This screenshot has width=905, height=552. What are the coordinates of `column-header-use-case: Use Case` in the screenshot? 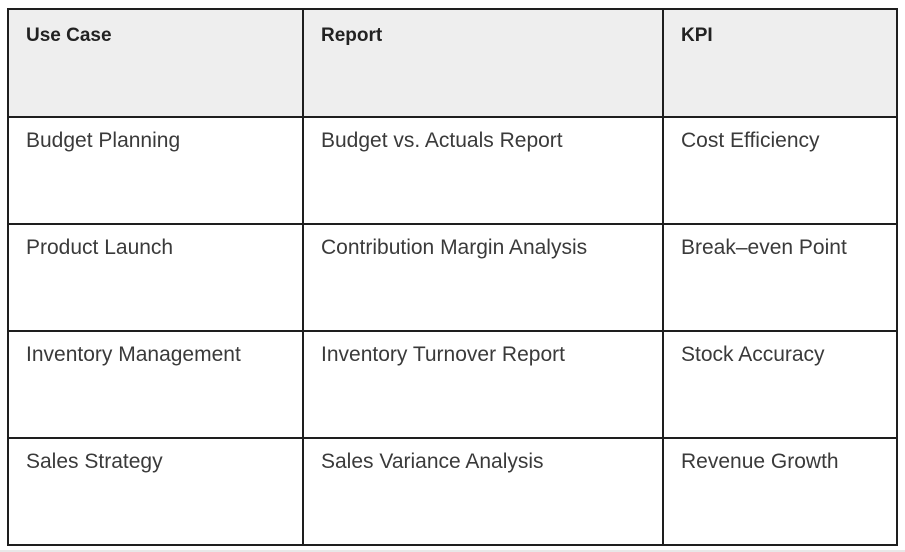 It's located at (155, 63).